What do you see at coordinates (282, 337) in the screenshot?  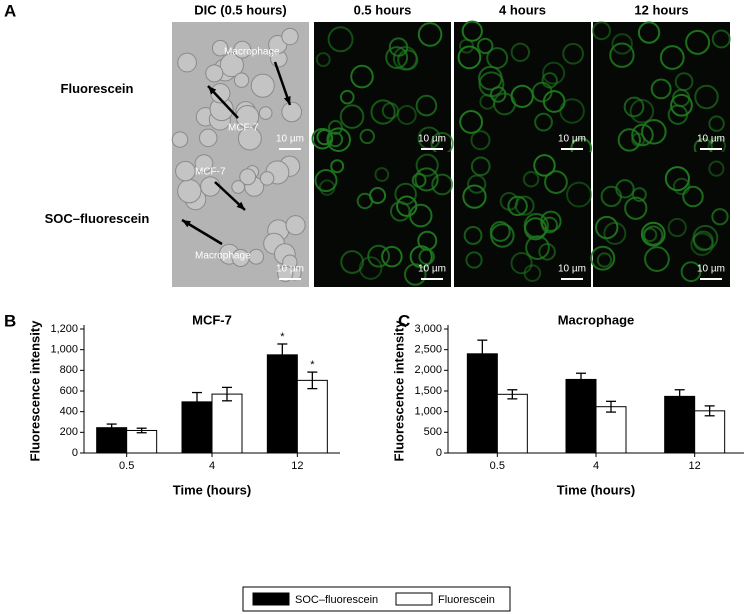 I see `annotation: *` at bounding box center [282, 337].